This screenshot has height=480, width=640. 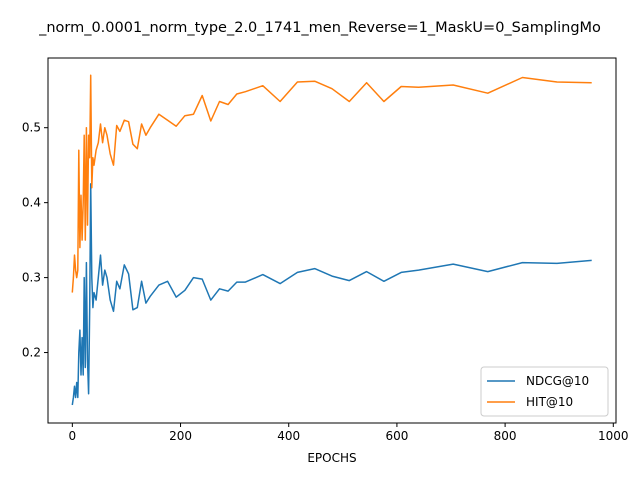 I want to click on x-axis-label: EPOCHS, so click(x=331, y=458).